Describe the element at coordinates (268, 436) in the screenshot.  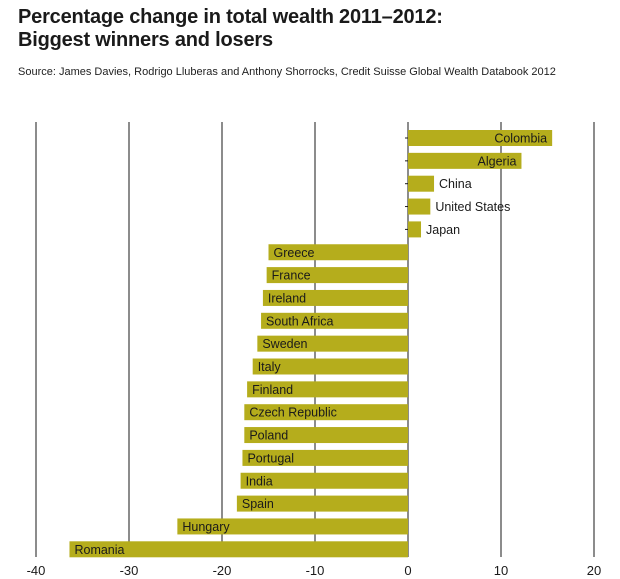
I see `bar-label: Poland` at that location.